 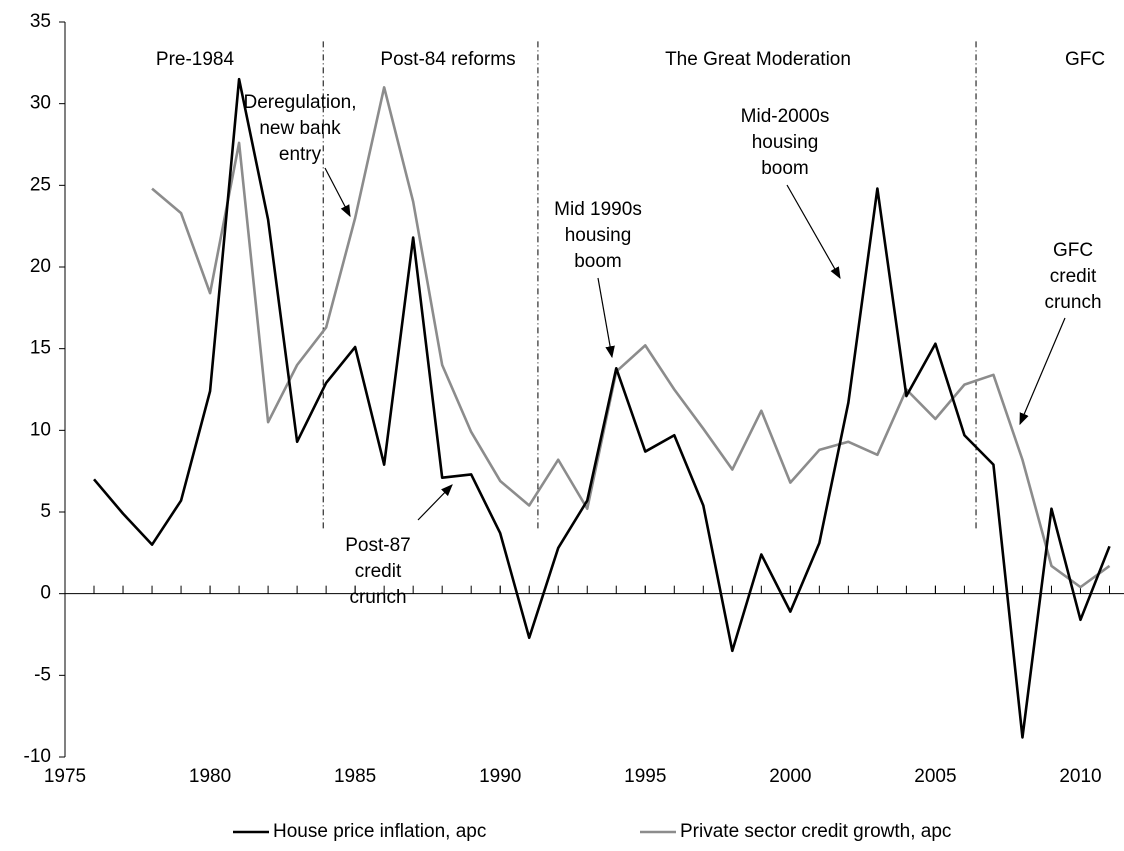 What do you see at coordinates (790, 776) in the screenshot?
I see `x-tick-label: 2000` at bounding box center [790, 776].